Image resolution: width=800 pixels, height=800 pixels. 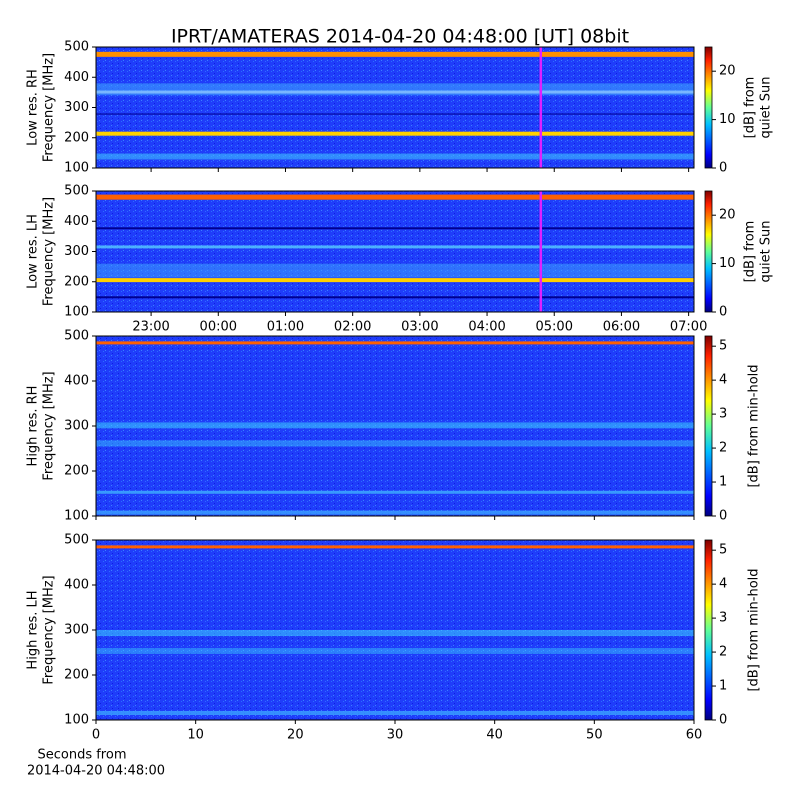 What do you see at coordinates (494, 735) in the screenshot?
I see `x-tick-label: 40` at bounding box center [494, 735].